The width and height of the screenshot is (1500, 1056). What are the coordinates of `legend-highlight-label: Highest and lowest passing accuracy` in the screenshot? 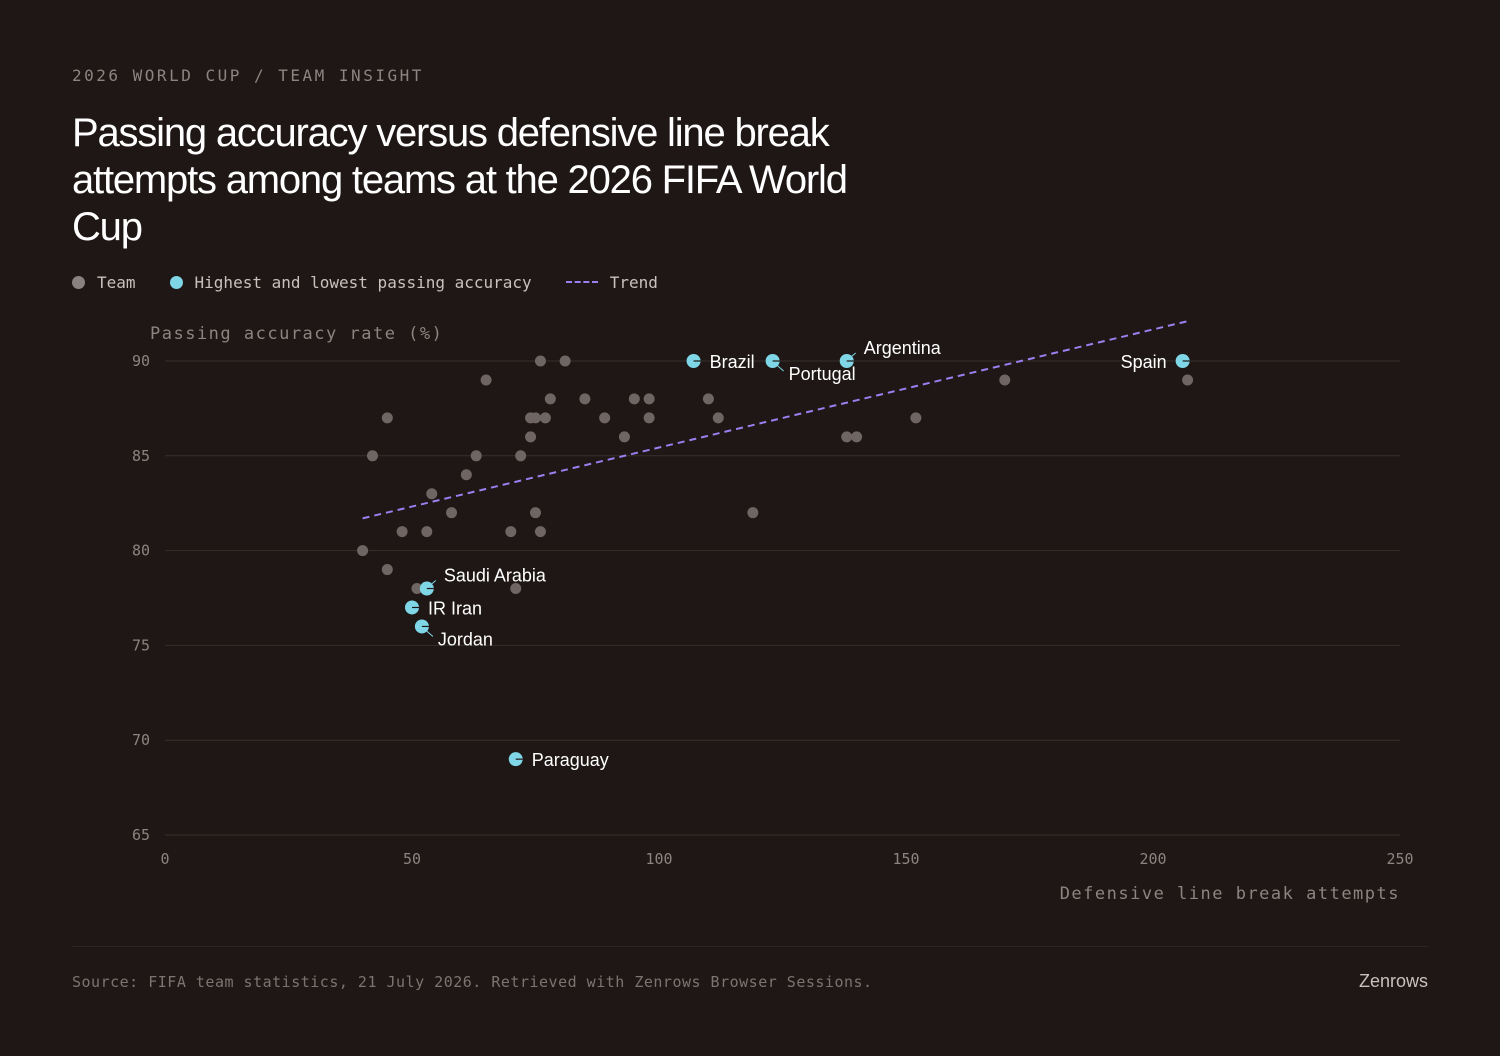 It's located at (363, 282).